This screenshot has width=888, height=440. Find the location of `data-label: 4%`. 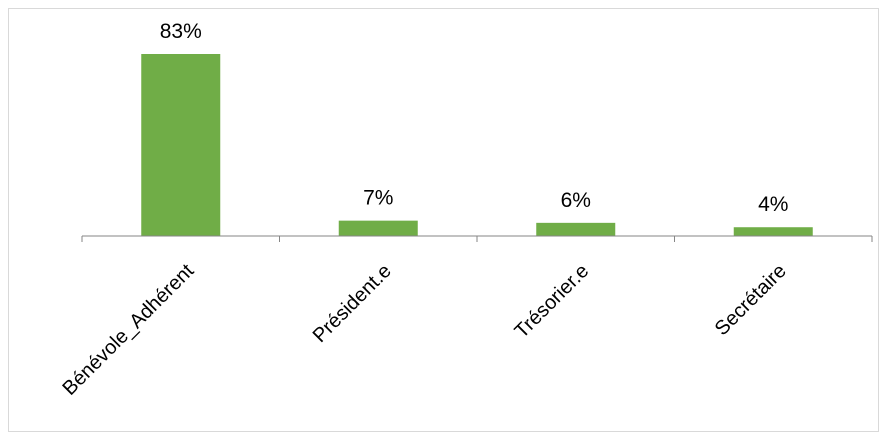

data-label: 4% is located at coordinates (773, 204).